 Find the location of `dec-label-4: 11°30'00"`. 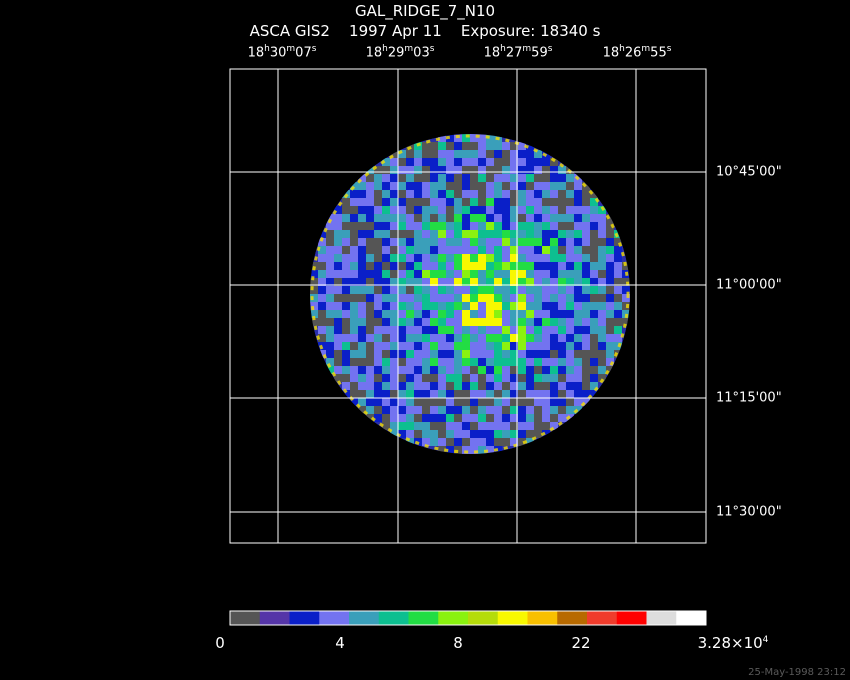

dec-label-4: 11°30'00" is located at coordinates (749, 512).